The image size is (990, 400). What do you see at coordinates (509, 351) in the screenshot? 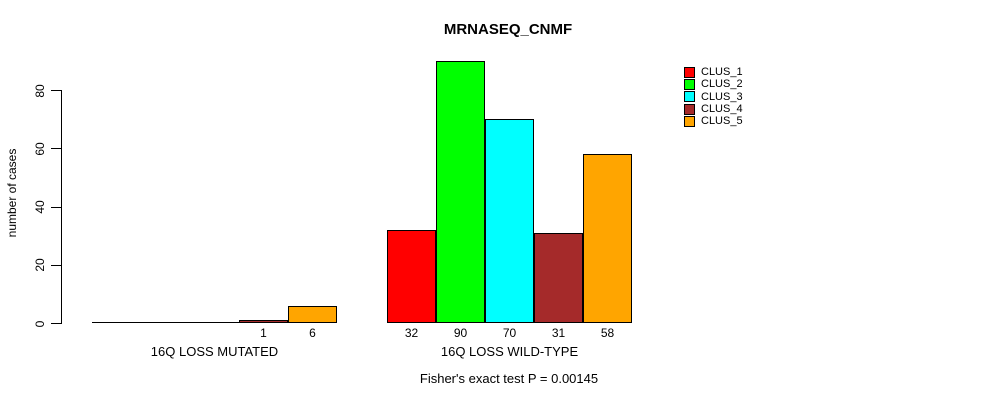
I see `group-label: 16Q LOSS WILD-TYPE` at bounding box center [509, 351].